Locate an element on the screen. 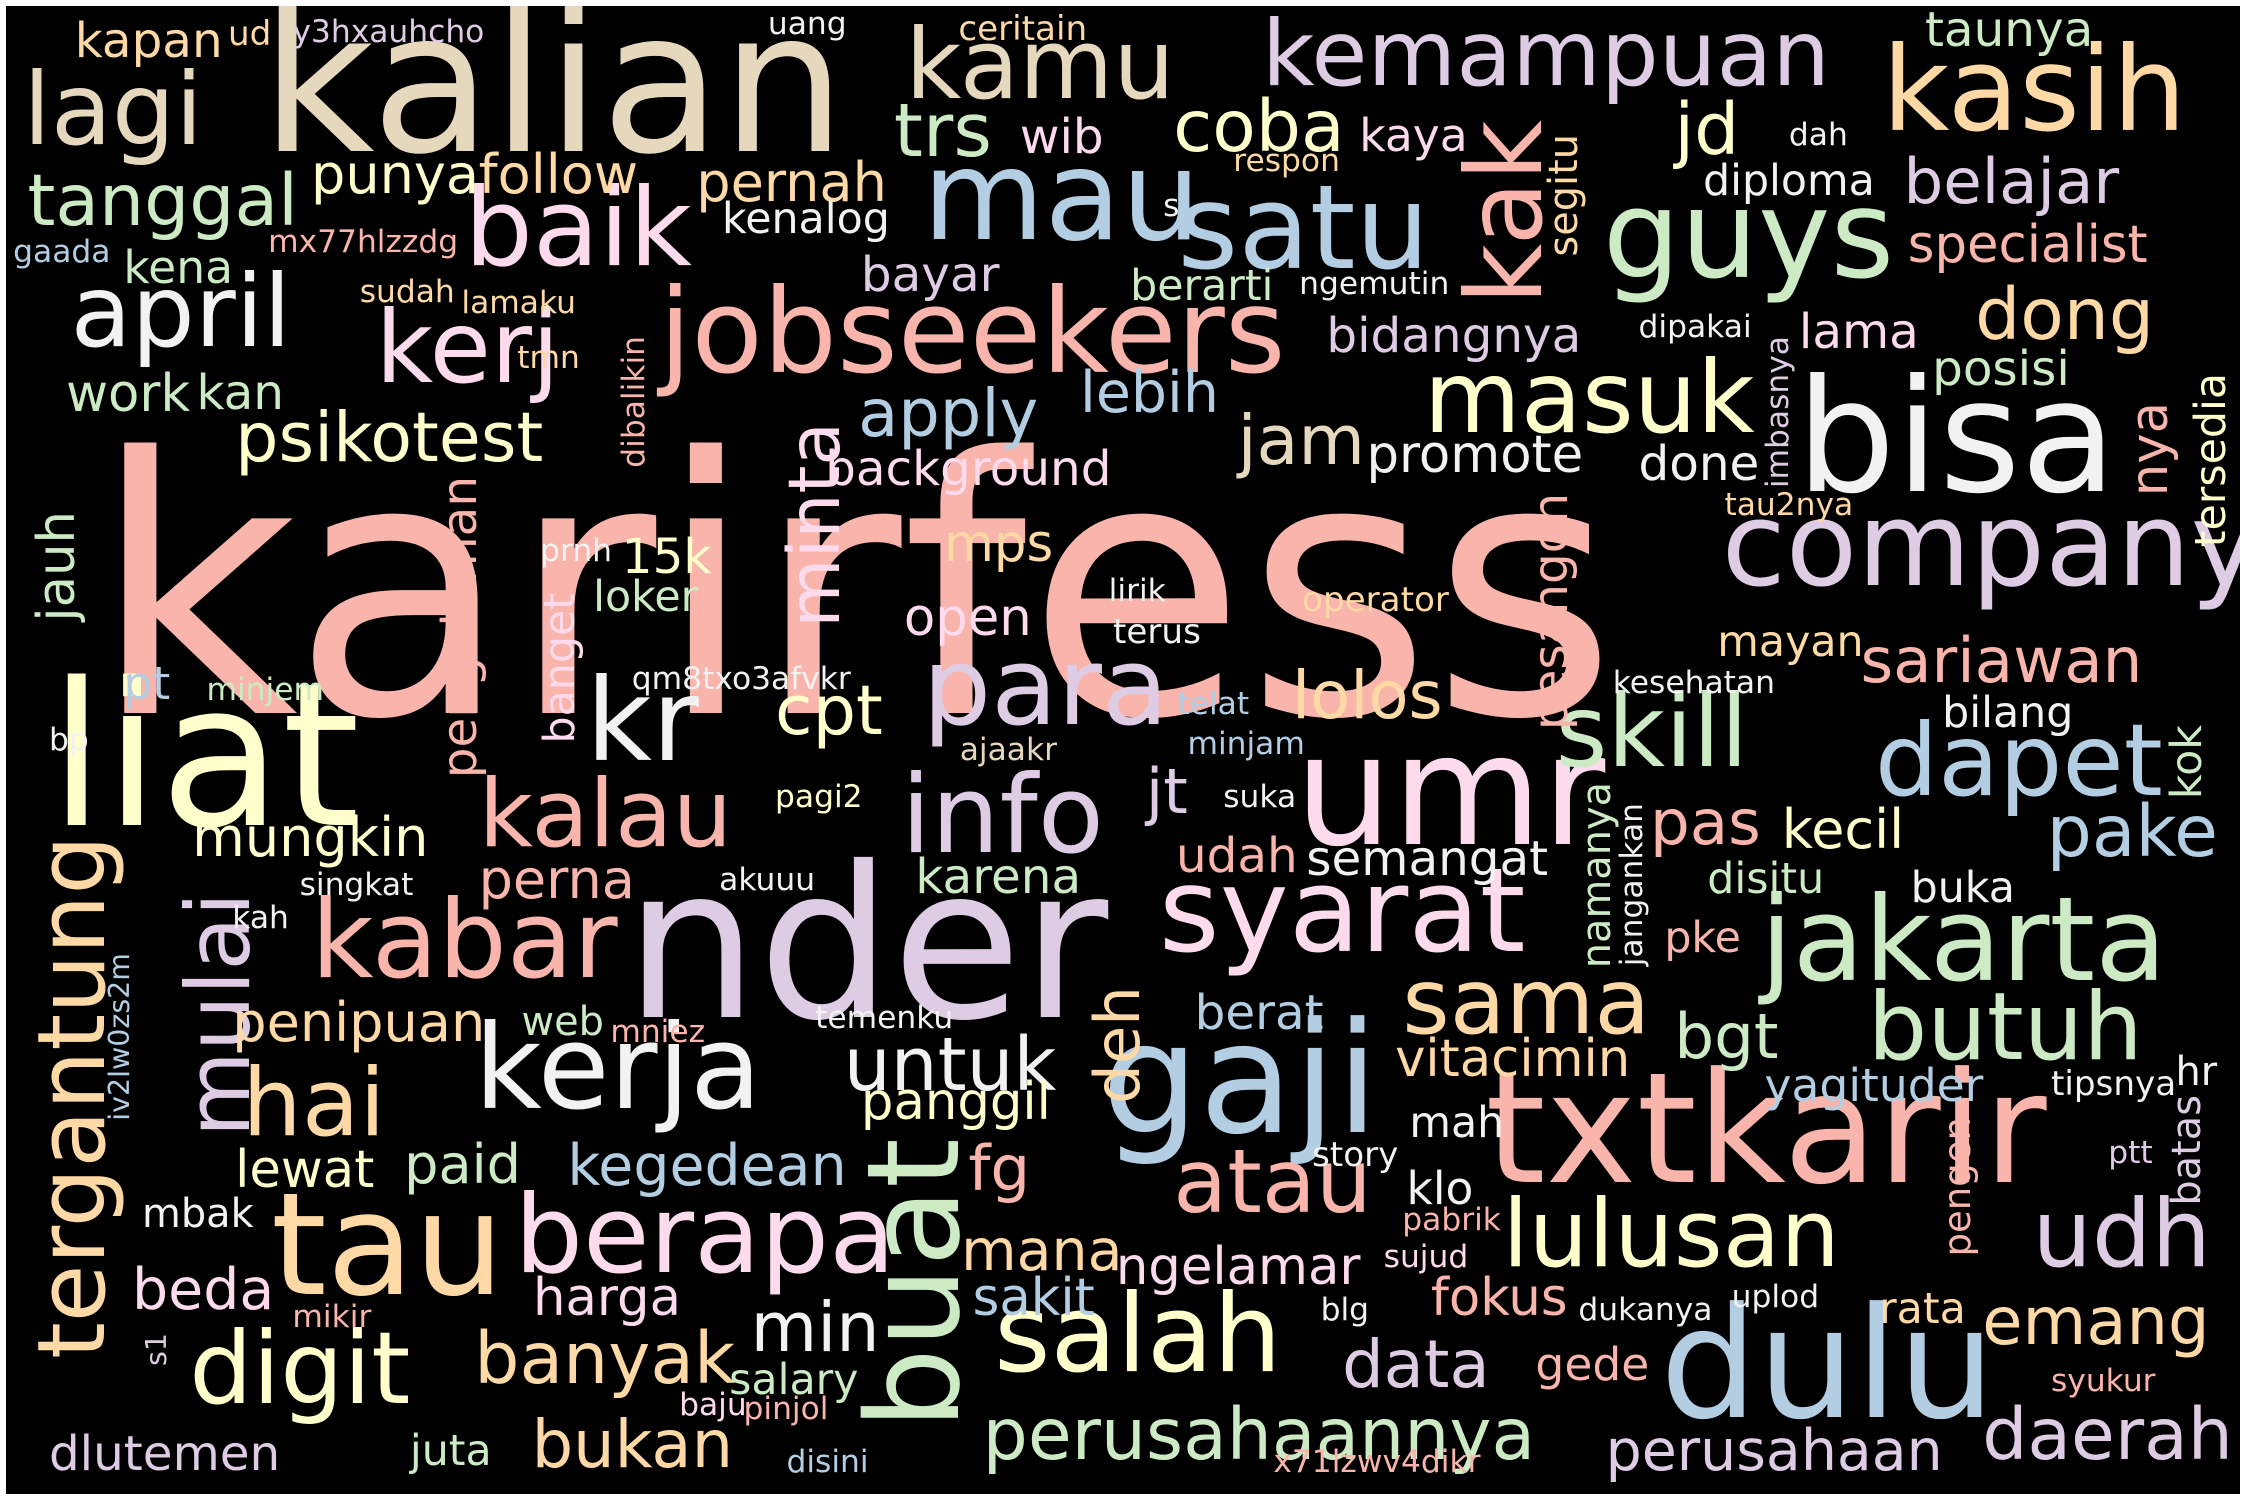  word-prnh: prnh is located at coordinates (576, 550).